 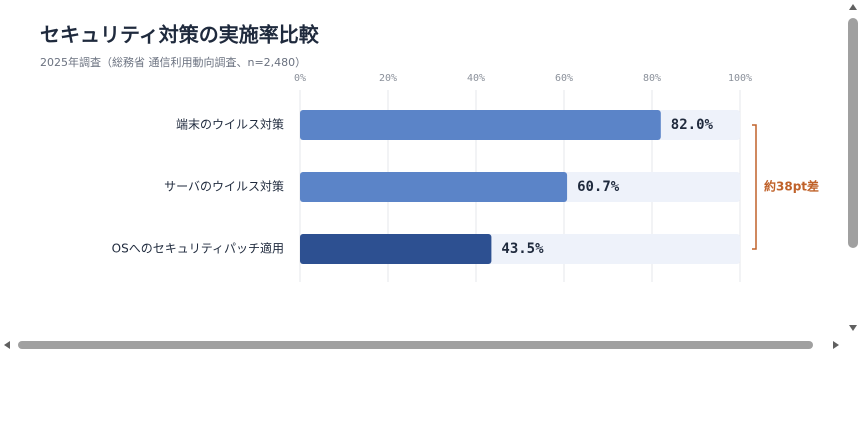 What do you see at coordinates (754, 187) in the screenshot?
I see `annotation-bracket` at bounding box center [754, 187].